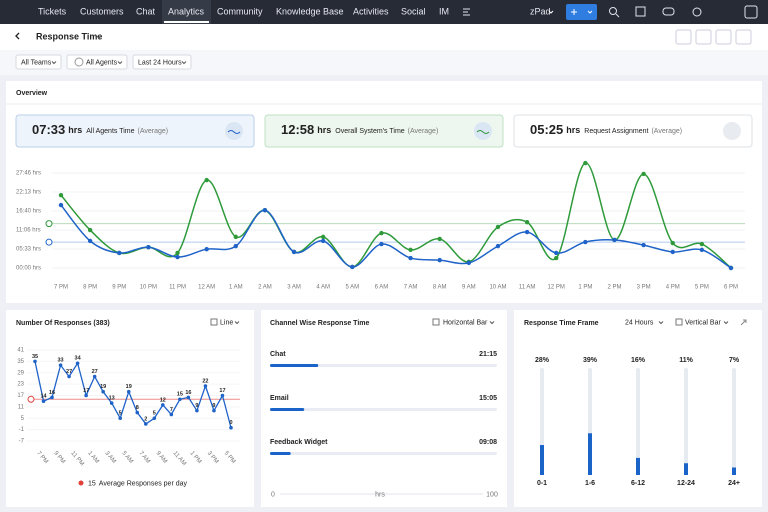 This screenshot has width=768, height=512. I want to click on nav-item: Analytics, so click(186, 11).